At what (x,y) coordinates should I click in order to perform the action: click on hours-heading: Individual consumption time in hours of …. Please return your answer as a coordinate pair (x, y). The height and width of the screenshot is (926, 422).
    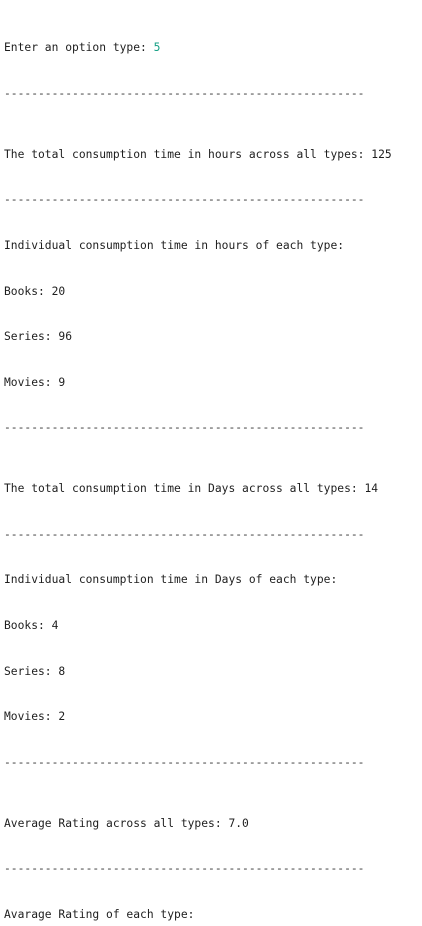
    Looking at the image, I should click on (174, 245).